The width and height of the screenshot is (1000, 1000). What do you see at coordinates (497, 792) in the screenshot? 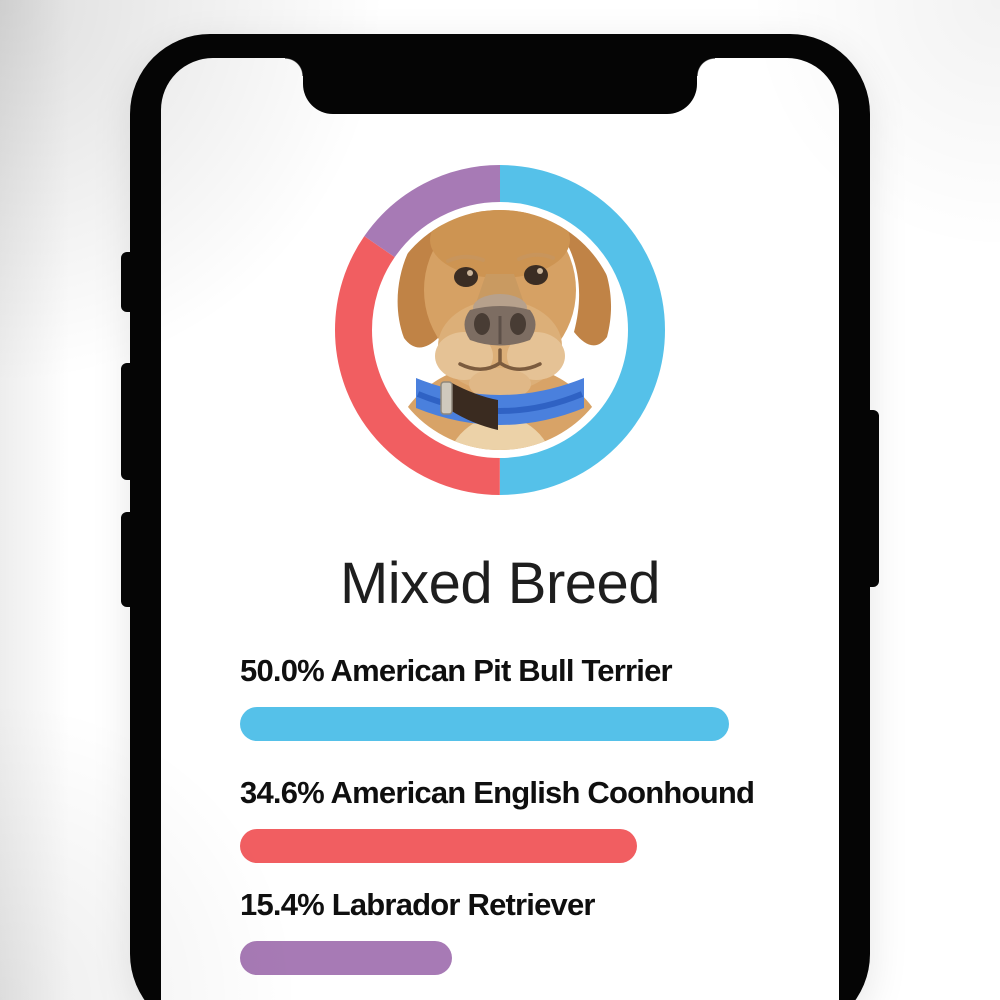
I see `breed-label: 34.6% American English Coonhound` at bounding box center [497, 792].